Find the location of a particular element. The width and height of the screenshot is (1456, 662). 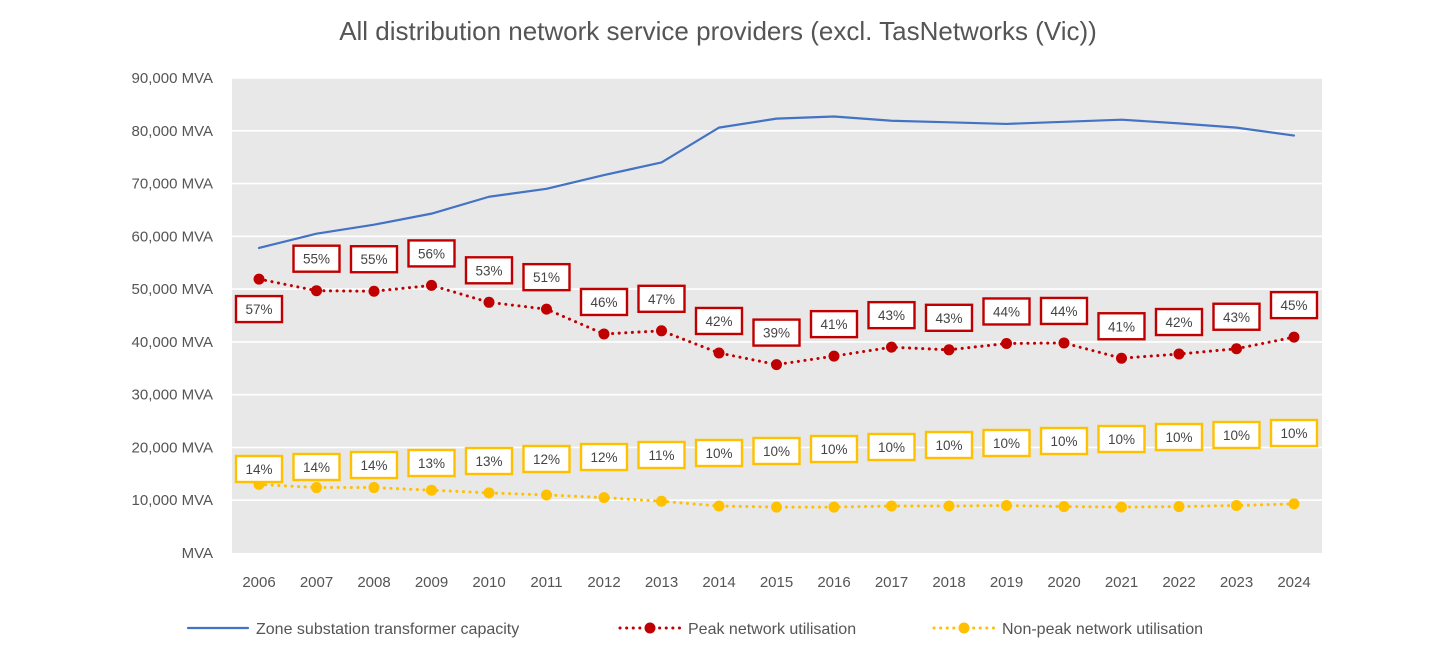

data-label-1: 45% is located at coordinates (1294, 305).